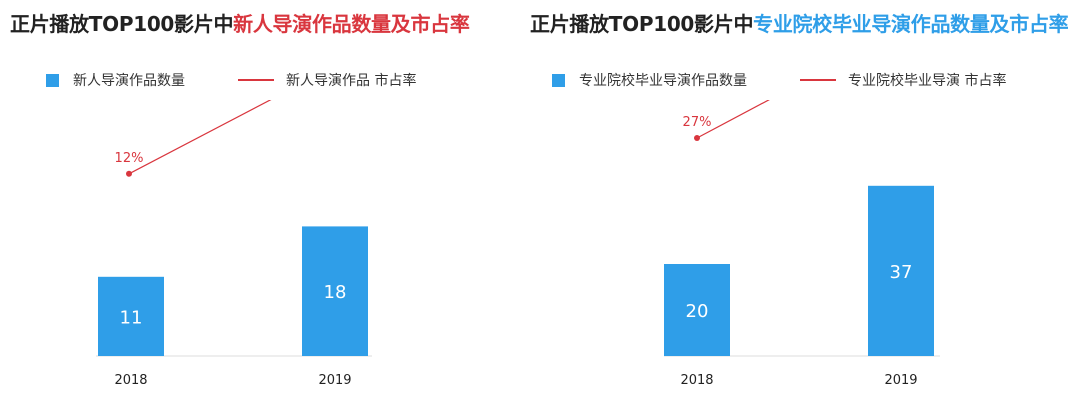 The image size is (1080, 404). I want to click on chart-title: 正片播放TOP100影片中专业院校毕业导演作品数量及市占率, so click(799, 22).